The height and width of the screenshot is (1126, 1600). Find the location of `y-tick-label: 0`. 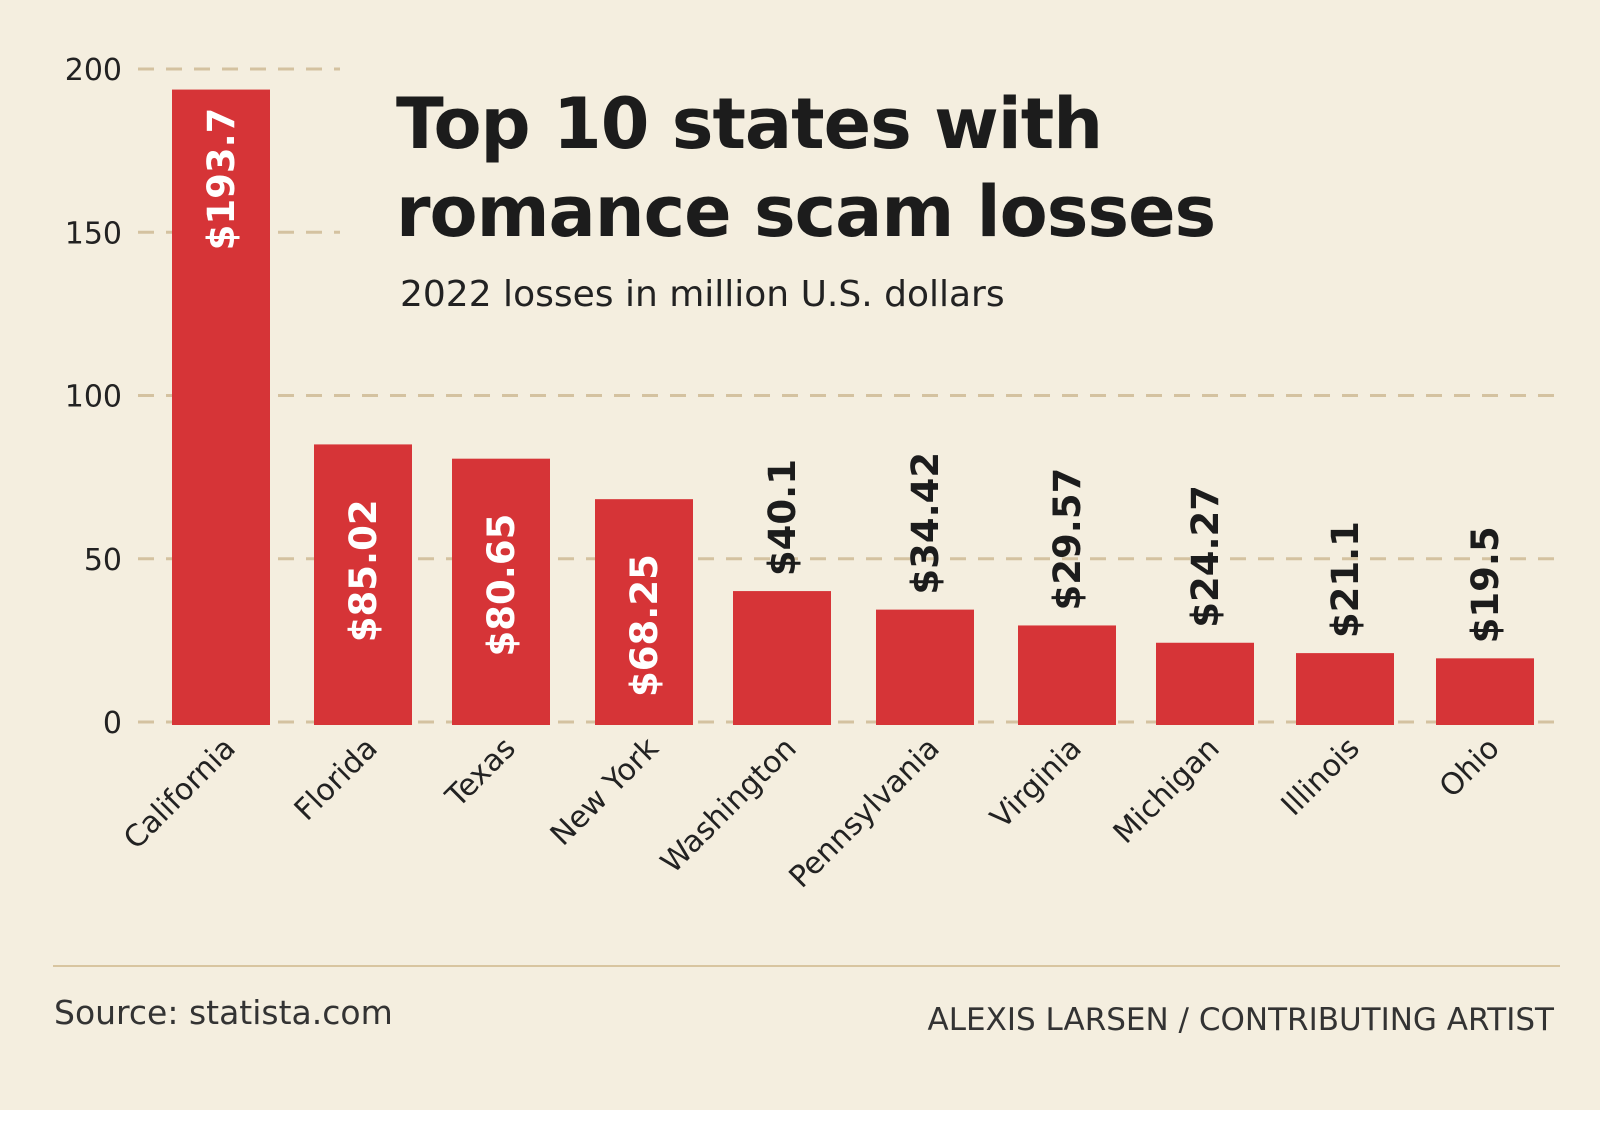

y-tick-label: 0 is located at coordinates (112, 723).